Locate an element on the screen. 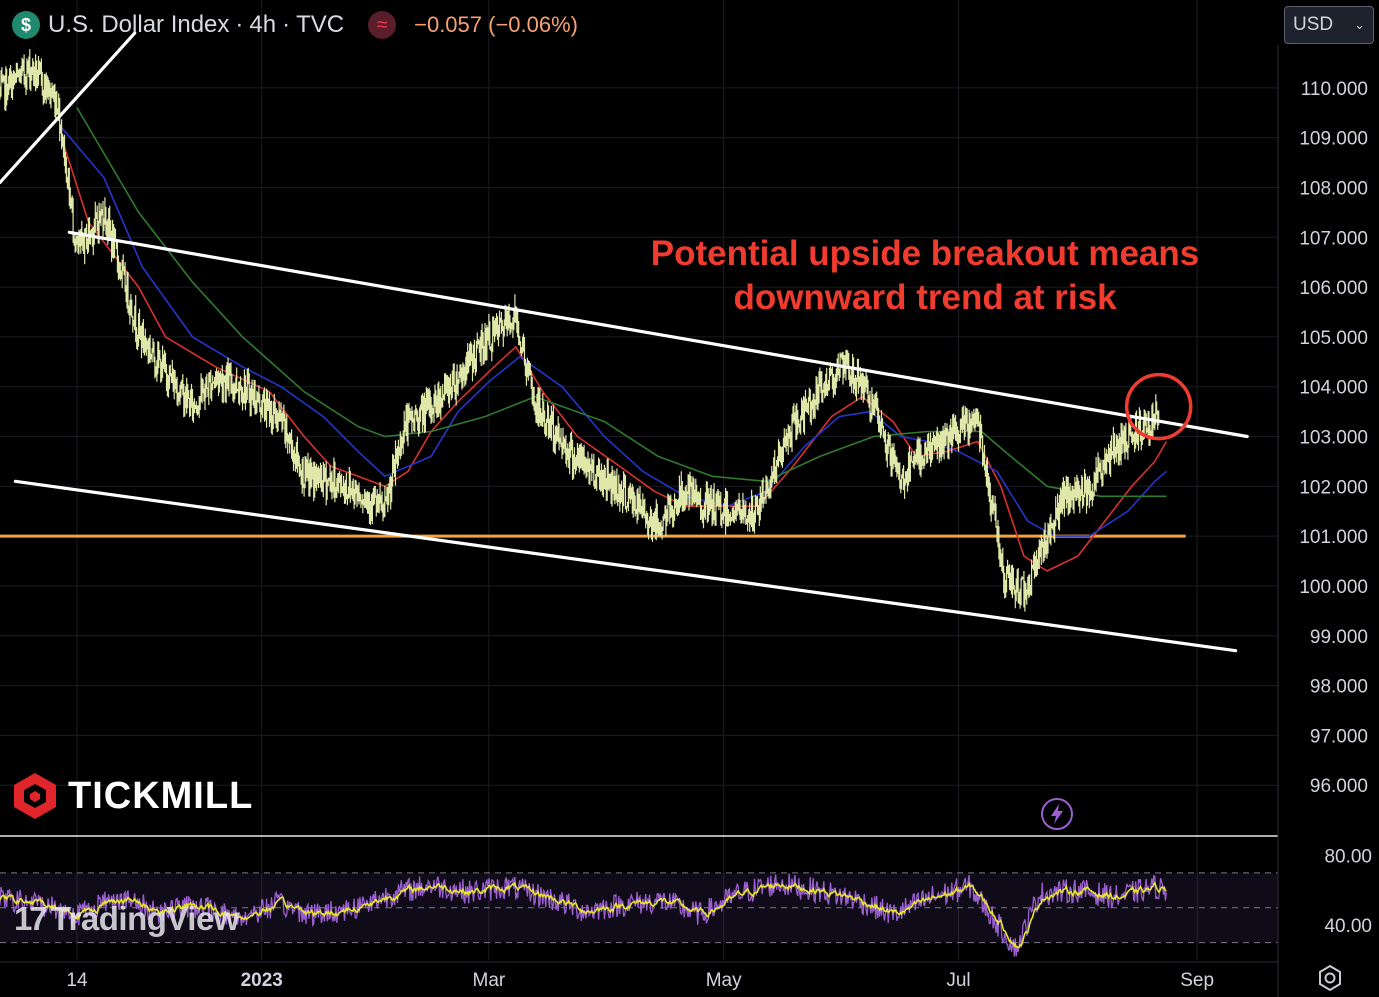 This screenshot has height=997, width=1379. chevron-down-icon: ⌄ is located at coordinates (1359, 24).